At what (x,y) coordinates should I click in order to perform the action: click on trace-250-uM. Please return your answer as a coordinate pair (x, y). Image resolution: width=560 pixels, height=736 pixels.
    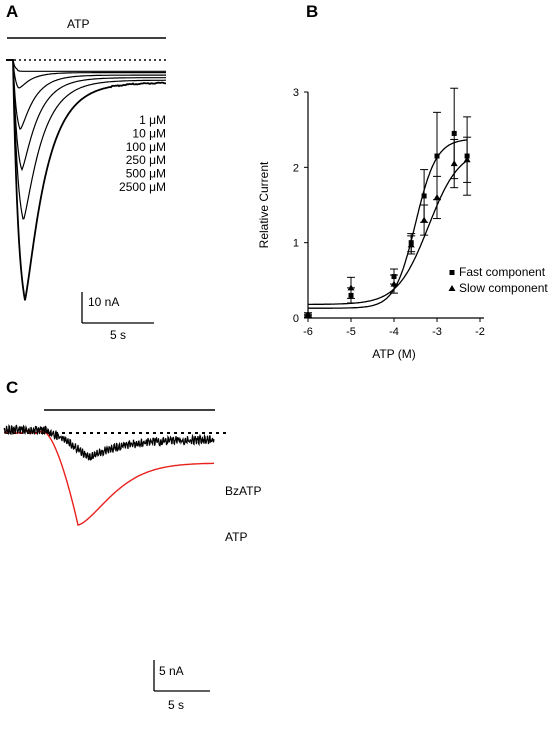
    Looking at the image, I should click on (86, 115).